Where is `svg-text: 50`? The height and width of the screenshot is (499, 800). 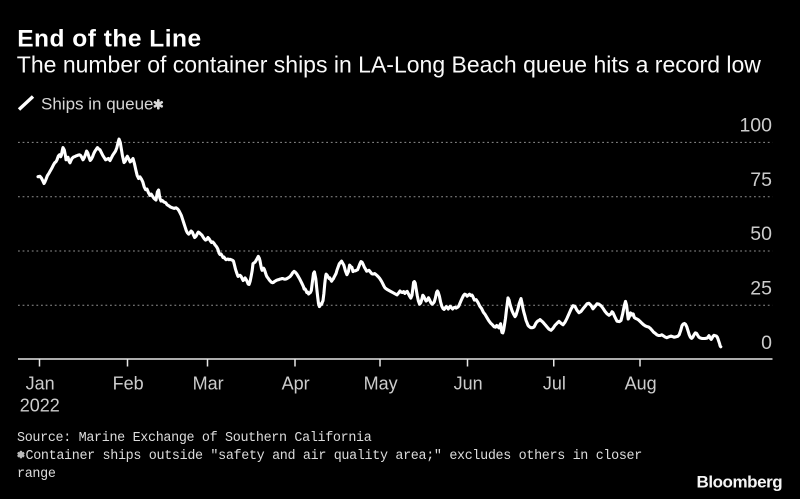 svg-text: 50 is located at coordinates (761, 234).